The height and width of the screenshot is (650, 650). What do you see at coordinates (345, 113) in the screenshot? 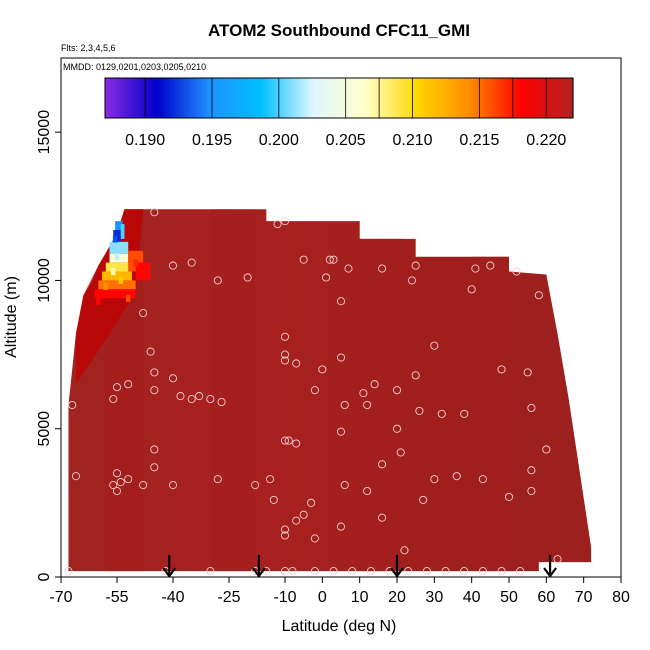
I see `colorbar-ticks: 0.190 0.195 0.200 0.205 0.210 0.215 0.220` at bounding box center [345, 113].